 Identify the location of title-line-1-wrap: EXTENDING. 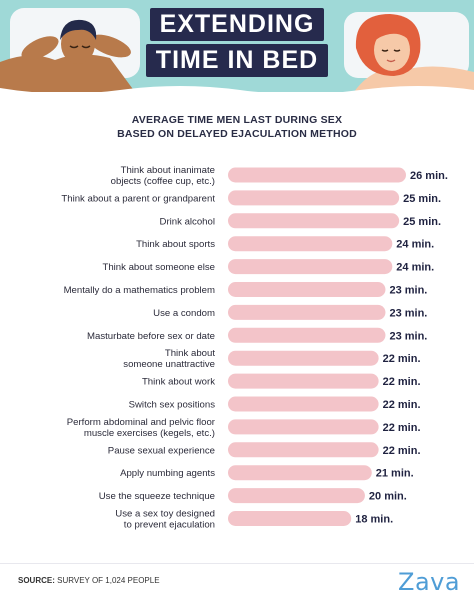
(237, 24).